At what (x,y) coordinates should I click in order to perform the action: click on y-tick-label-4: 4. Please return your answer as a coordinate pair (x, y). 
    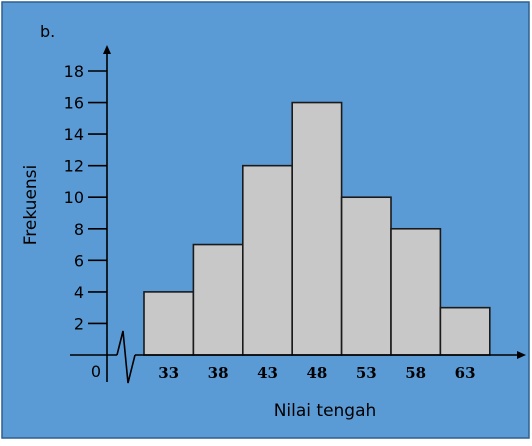
    Looking at the image, I should click on (79, 292).